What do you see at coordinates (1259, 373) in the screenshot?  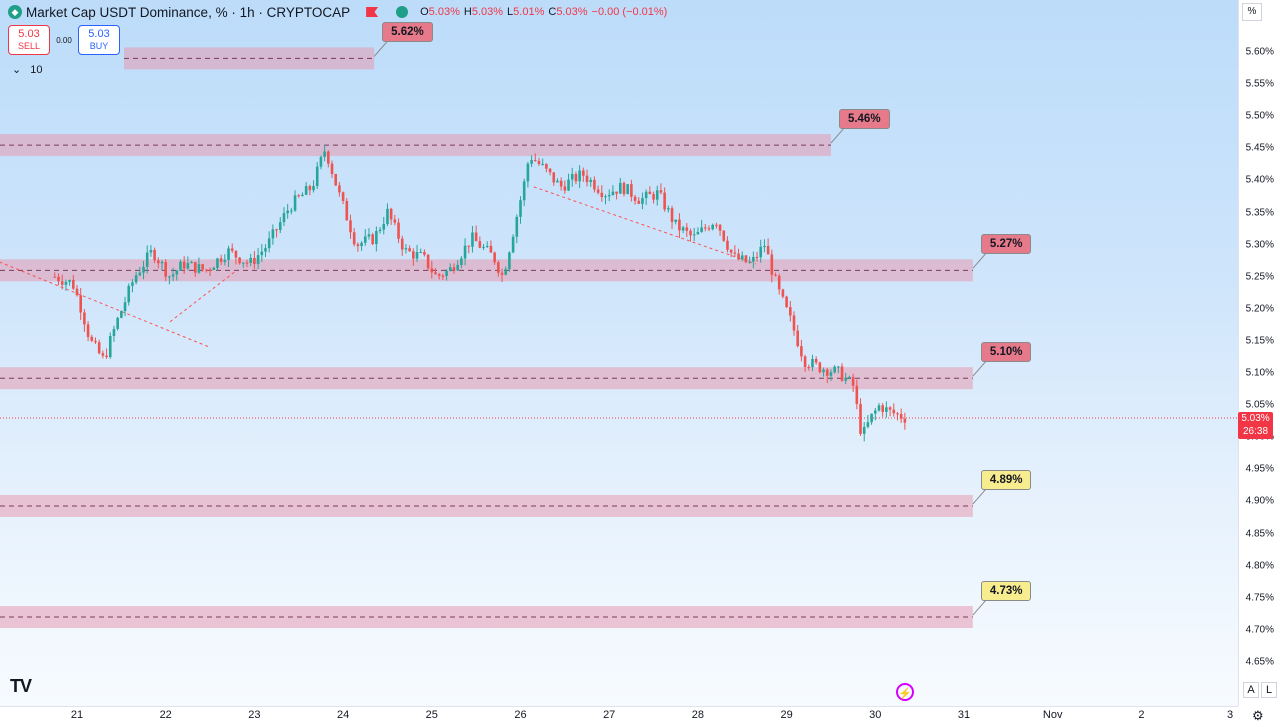 I see `price-tick-label: 5.10%` at bounding box center [1259, 373].